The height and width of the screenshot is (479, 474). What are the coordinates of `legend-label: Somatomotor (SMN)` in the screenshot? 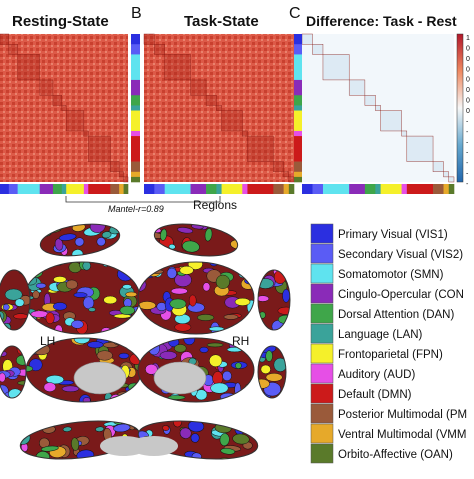 It's located at (391, 275).